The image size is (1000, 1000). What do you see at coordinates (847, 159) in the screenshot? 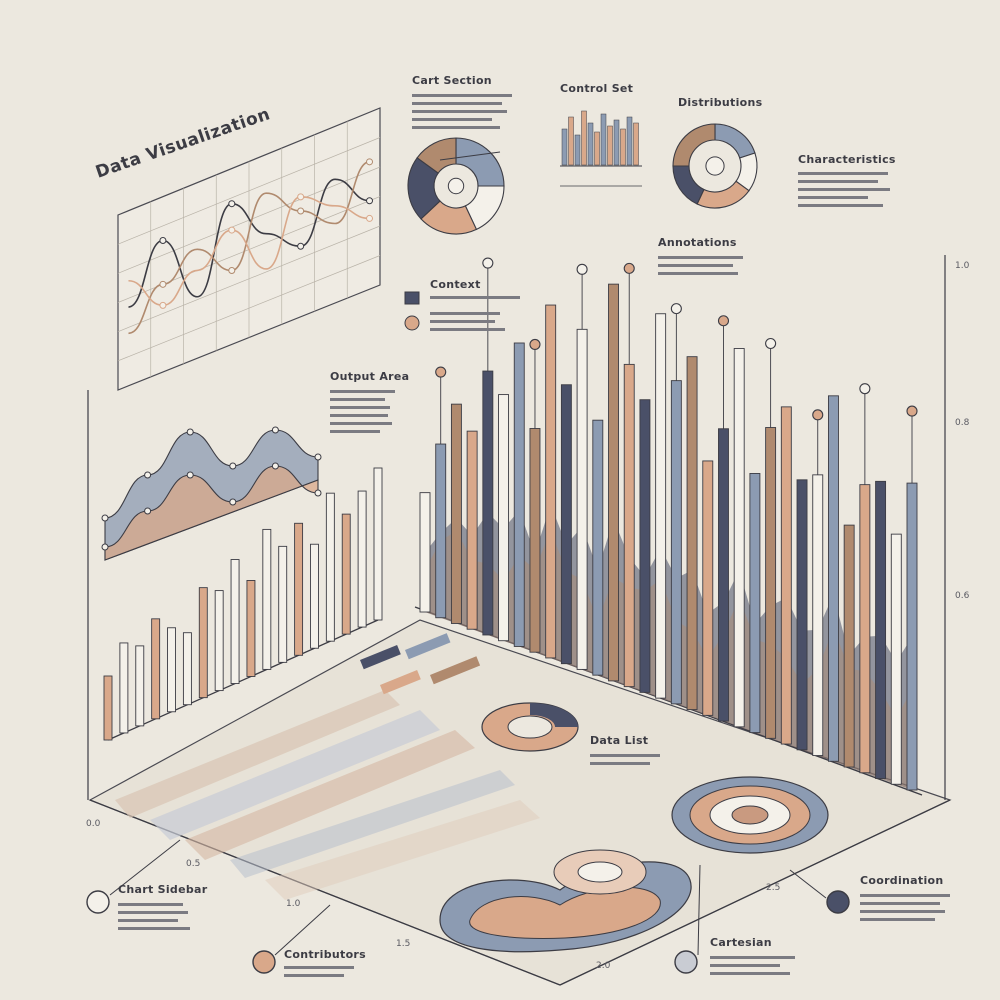
I see `label-characteristics: Characteristics` at bounding box center [847, 159].